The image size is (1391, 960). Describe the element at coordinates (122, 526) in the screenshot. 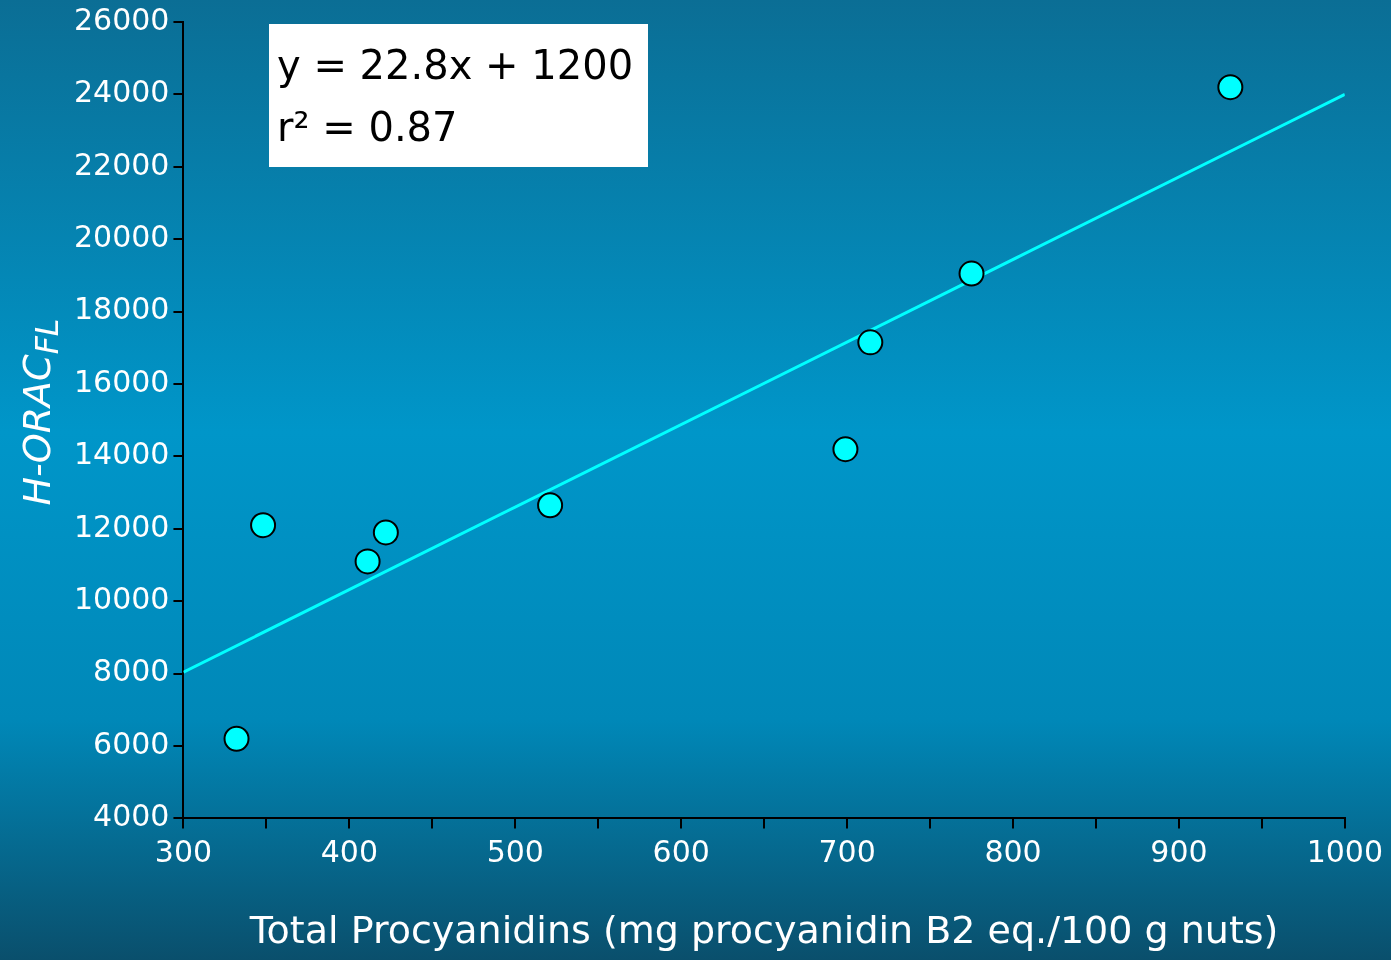

I see `y-tick-label: 12000` at that location.